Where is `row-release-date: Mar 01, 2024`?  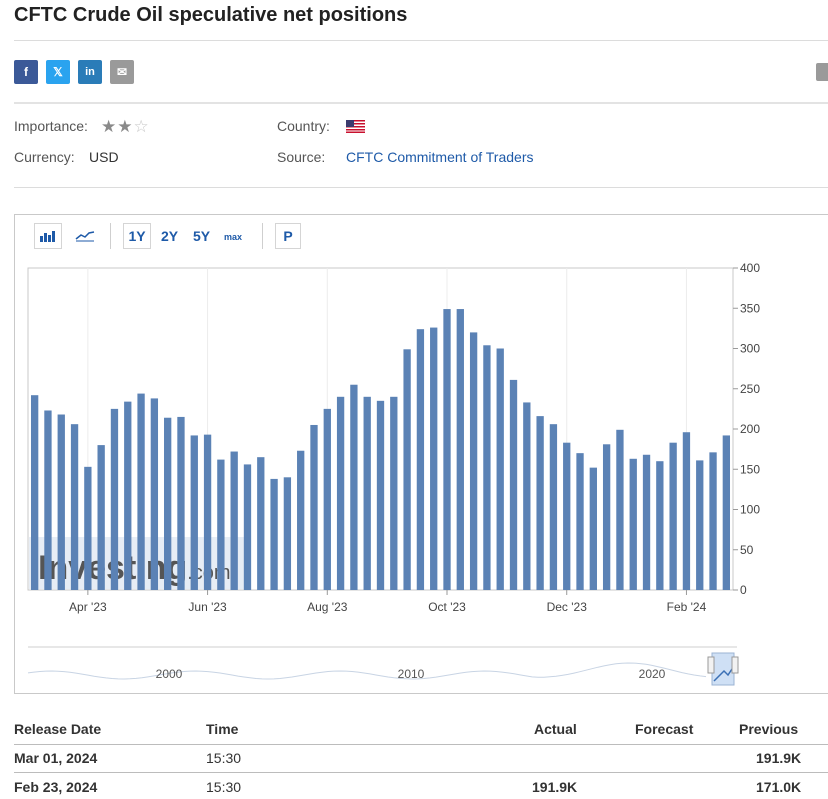
row-release-date: Mar 01, 2024 is located at coordinates (56, 758).